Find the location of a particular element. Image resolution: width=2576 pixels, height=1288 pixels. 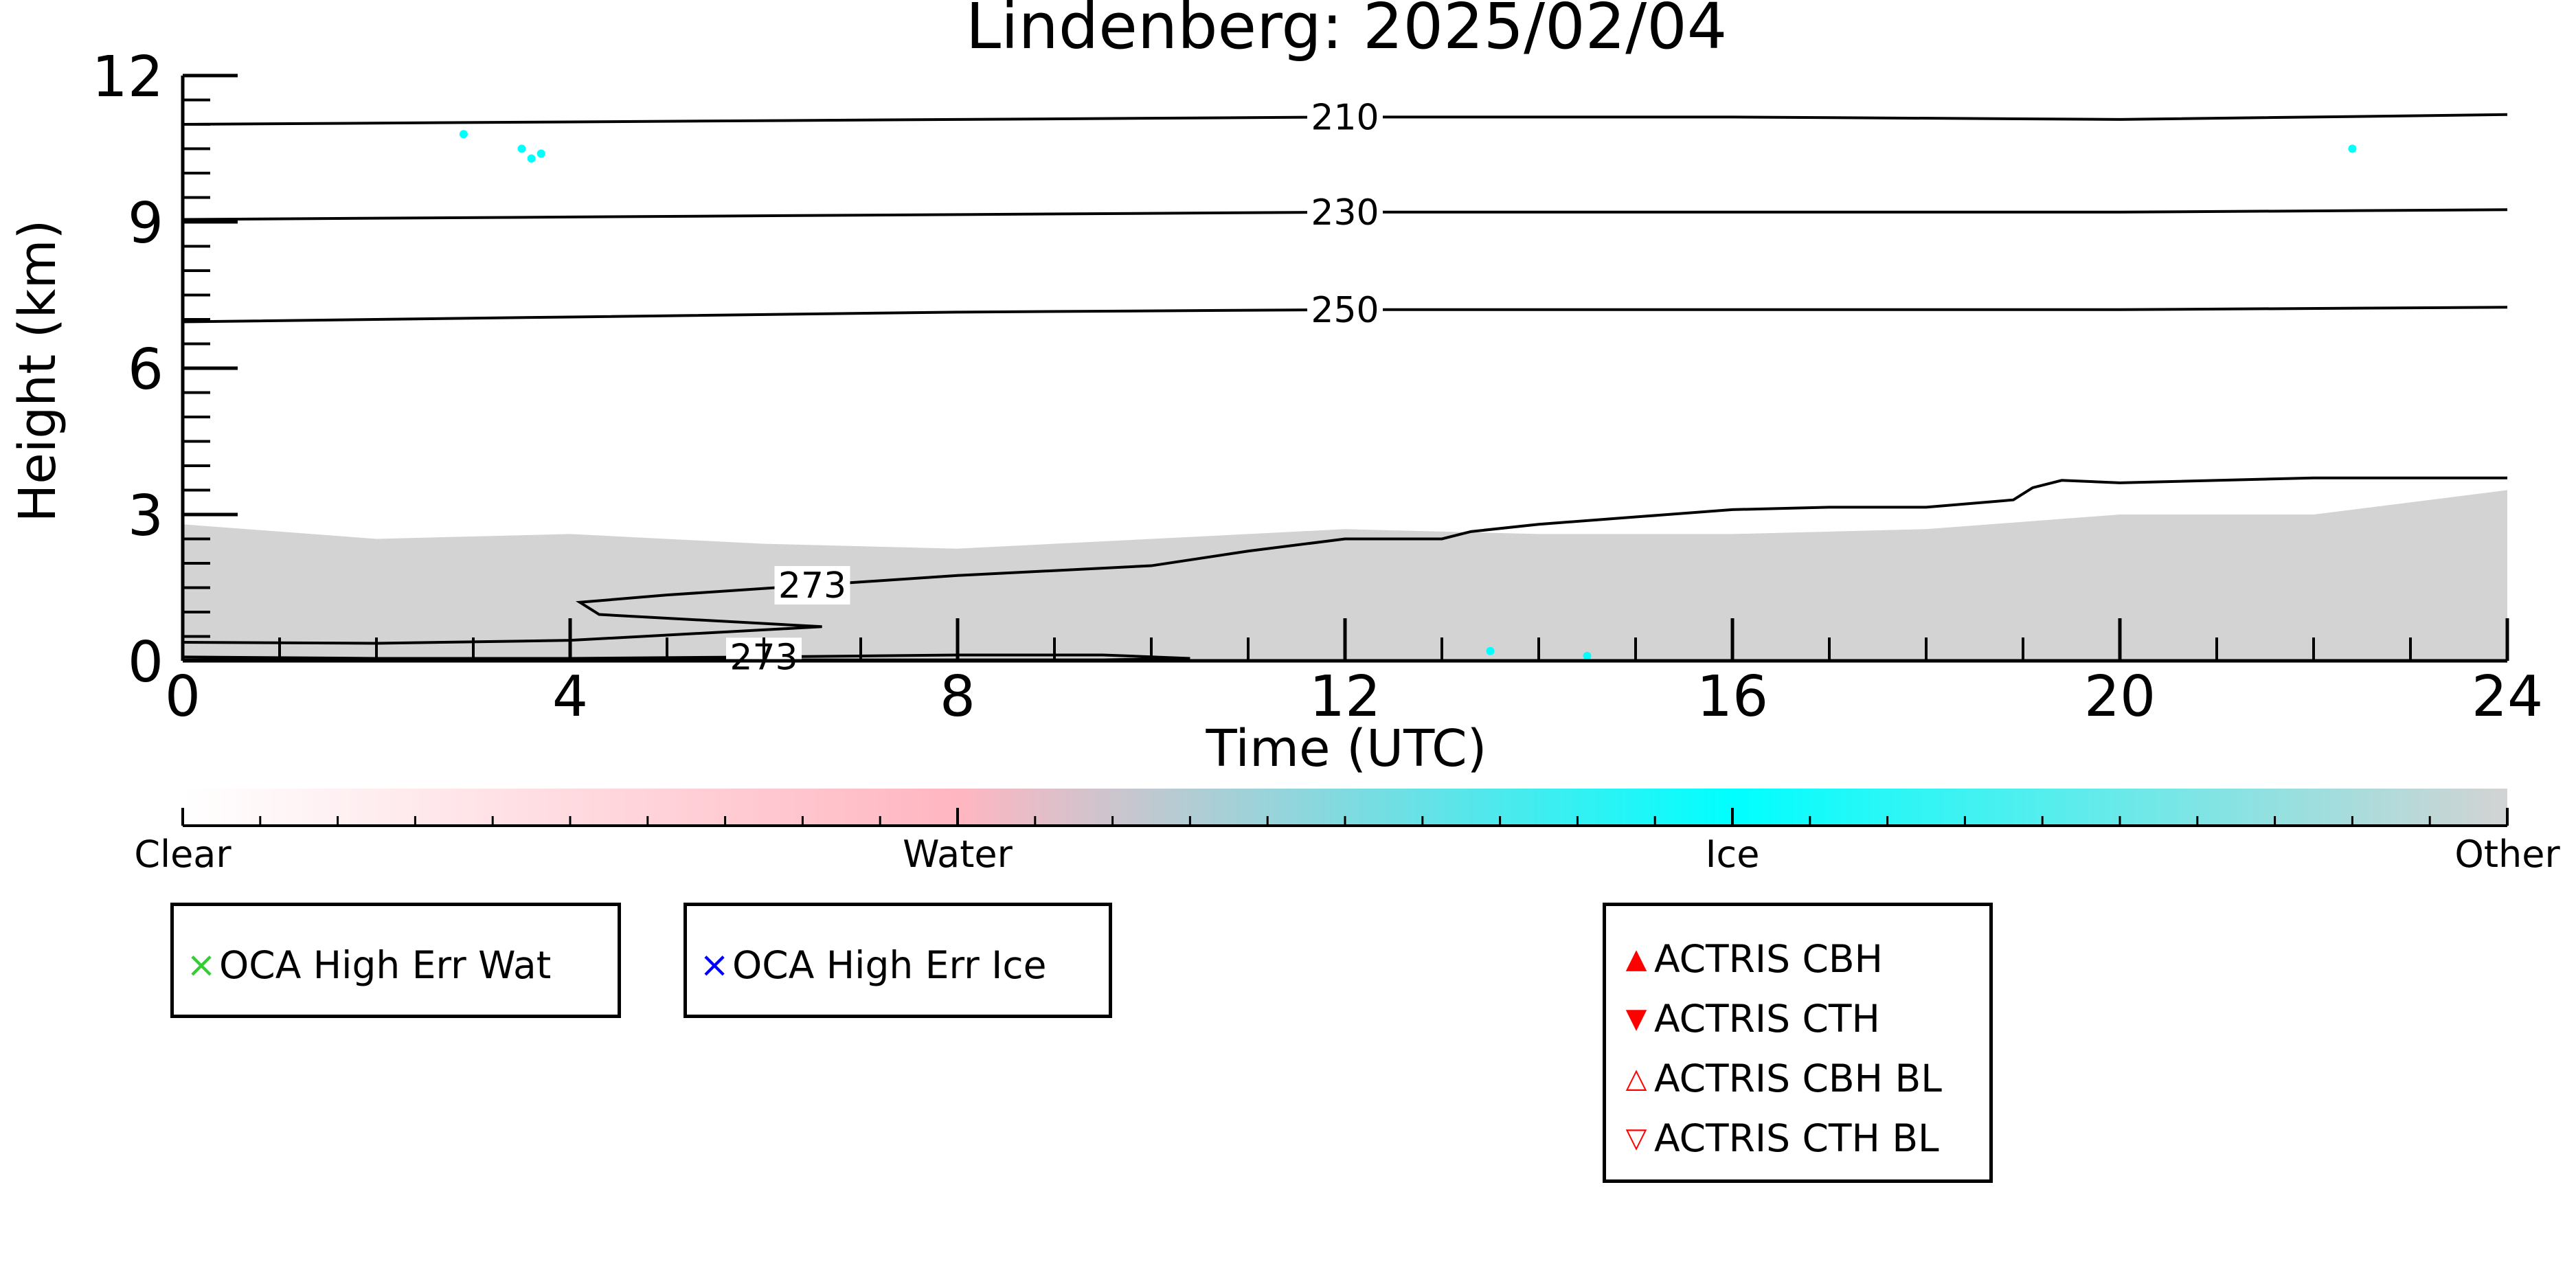

legend-entry: ▽ ACTRIS CTH BL is located at coordinates (1803, 1138).